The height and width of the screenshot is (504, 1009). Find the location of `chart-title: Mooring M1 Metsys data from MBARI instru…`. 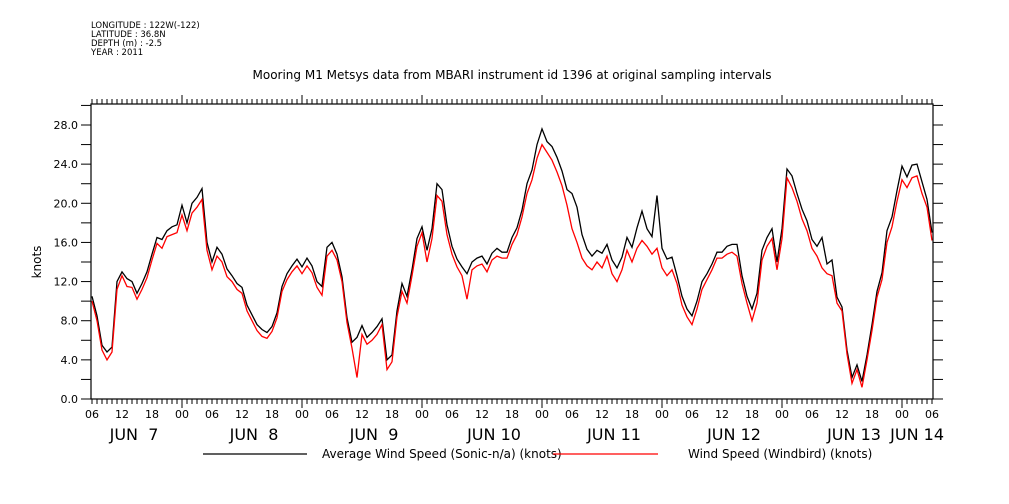

chart-title: Mooring M1 Metsys data from MBARI instru… is located at coordinates (512, 75).